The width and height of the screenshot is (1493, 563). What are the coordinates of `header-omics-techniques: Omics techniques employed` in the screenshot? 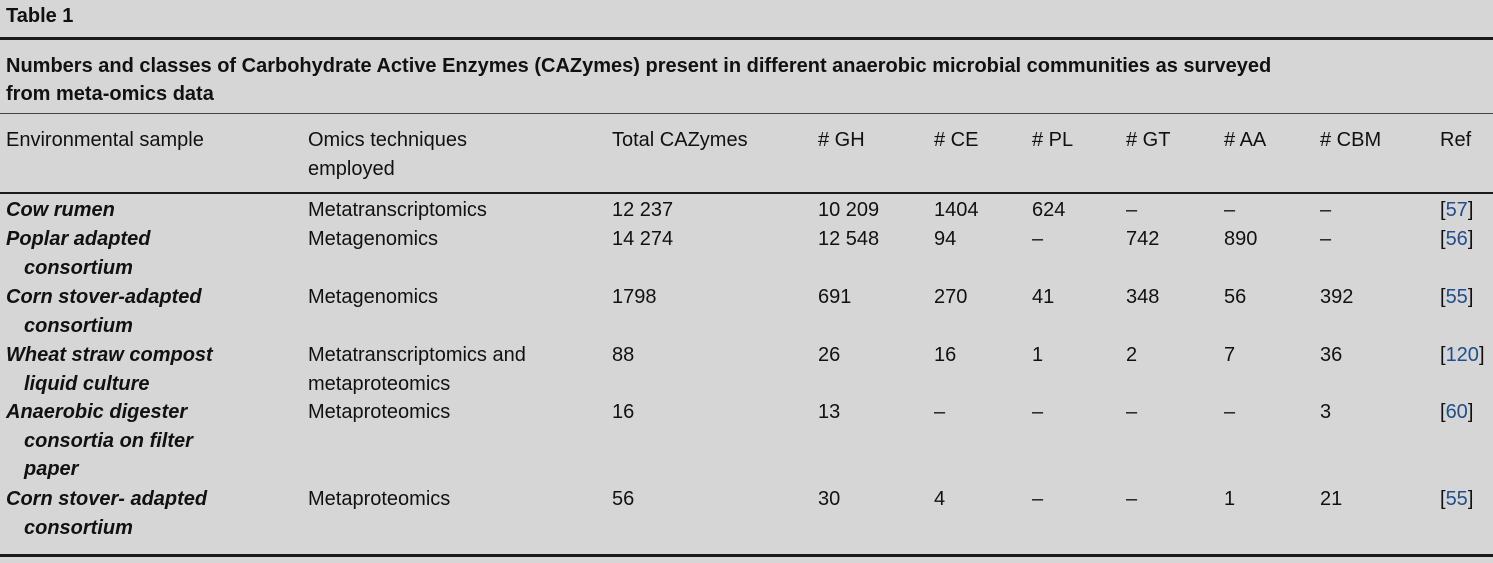 It's located at (387, 154).